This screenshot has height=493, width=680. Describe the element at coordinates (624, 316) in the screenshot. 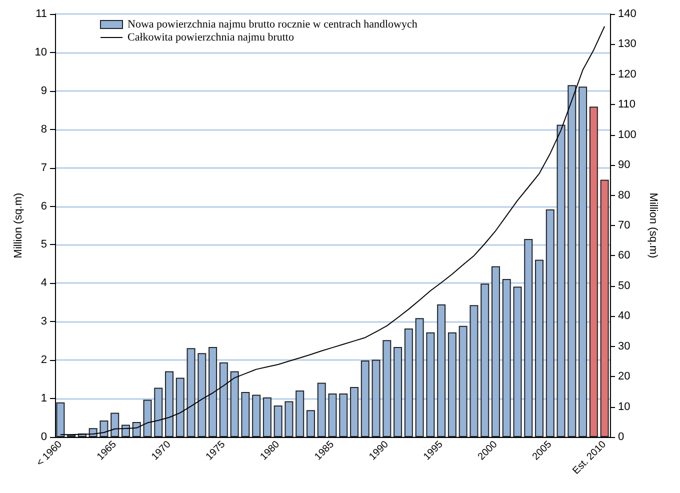

I see `y2-tick-label: 40` at that location.